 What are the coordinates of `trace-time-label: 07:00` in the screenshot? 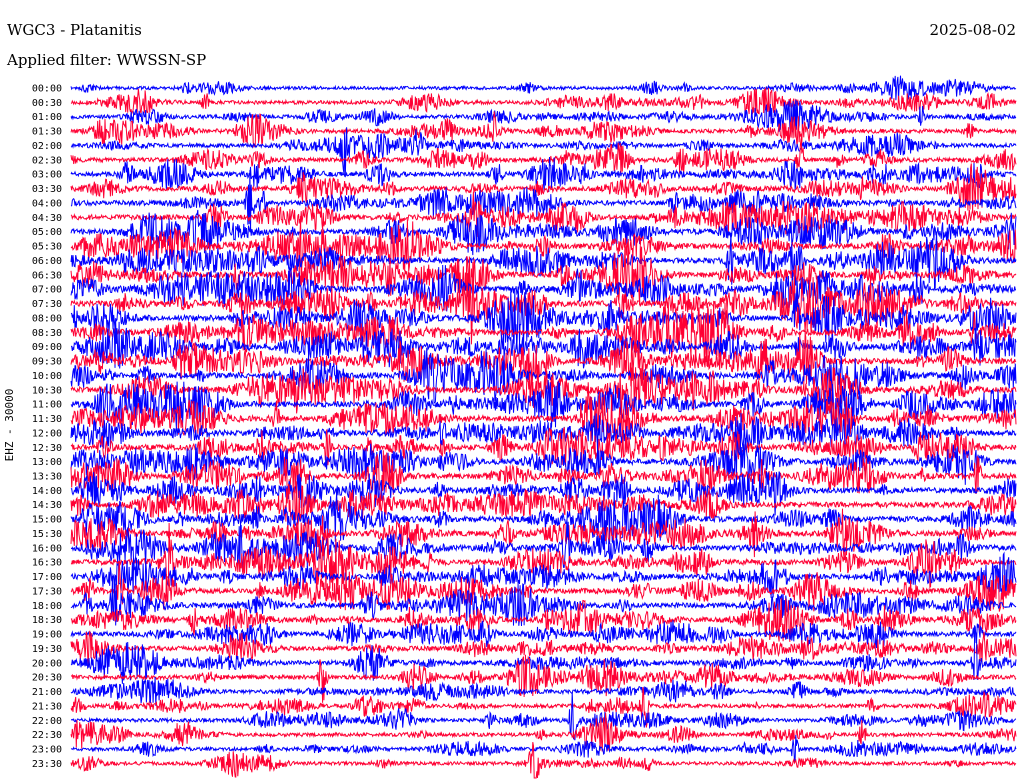 It's located at (47, 290).